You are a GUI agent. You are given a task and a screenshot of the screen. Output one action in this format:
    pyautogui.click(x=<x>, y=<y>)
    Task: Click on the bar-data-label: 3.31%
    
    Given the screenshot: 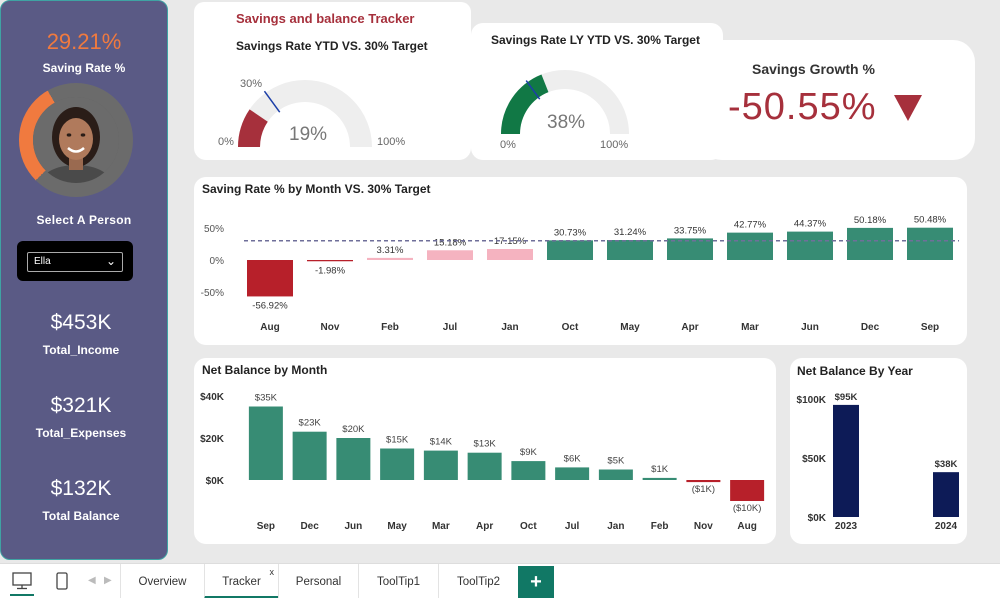 What is the action you would take?
    pyautogui.click(x=390, y=250)
    